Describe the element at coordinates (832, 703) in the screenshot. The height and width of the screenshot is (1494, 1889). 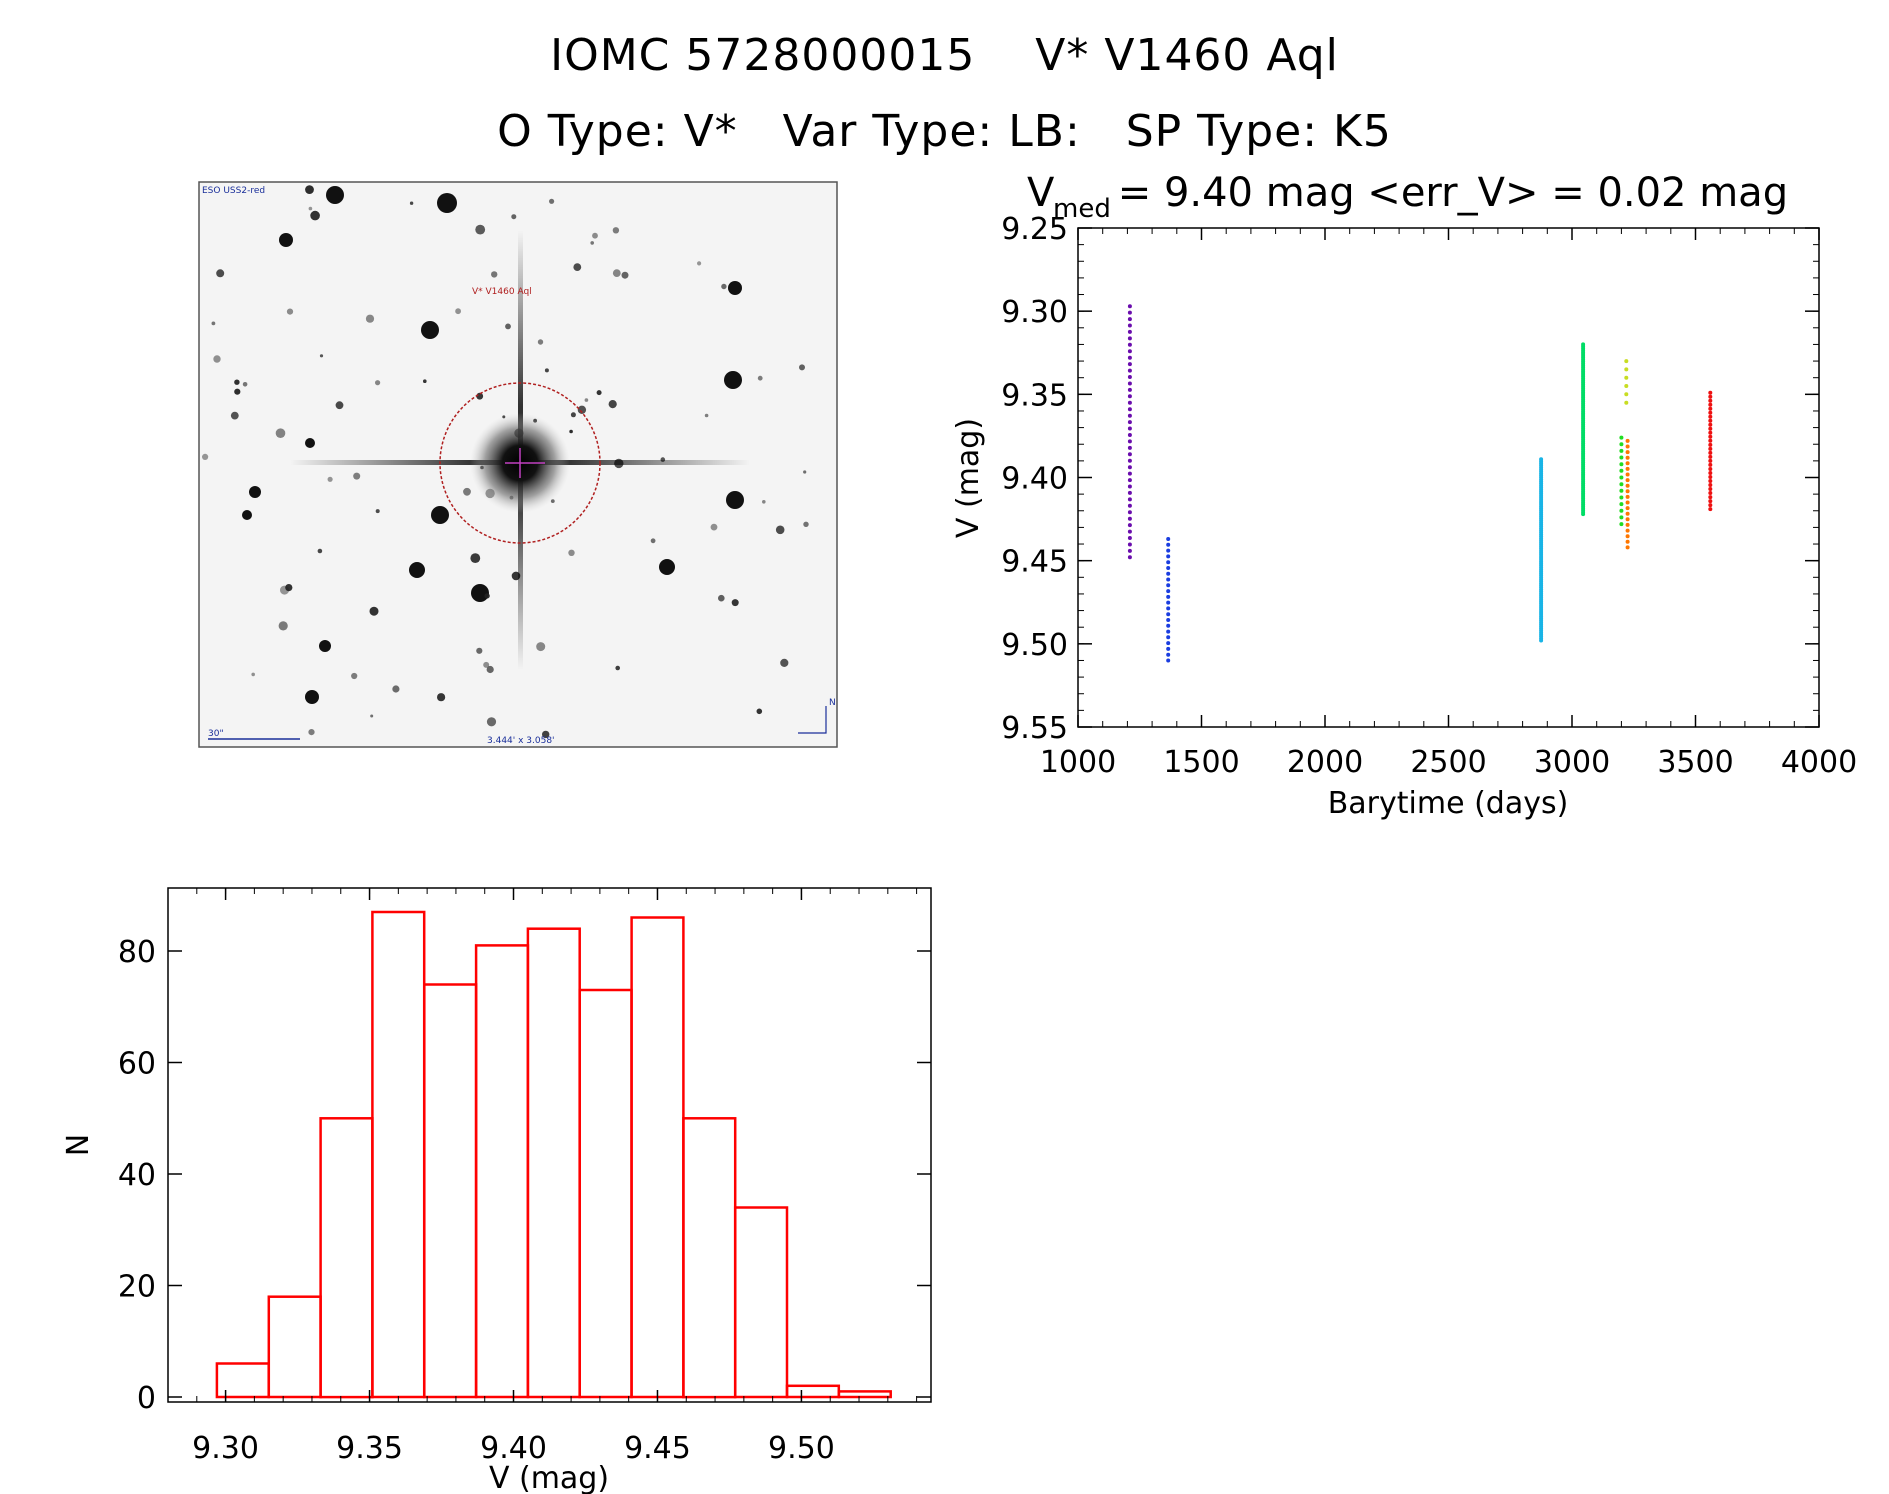
I see `compass-north-label: N` at that location.